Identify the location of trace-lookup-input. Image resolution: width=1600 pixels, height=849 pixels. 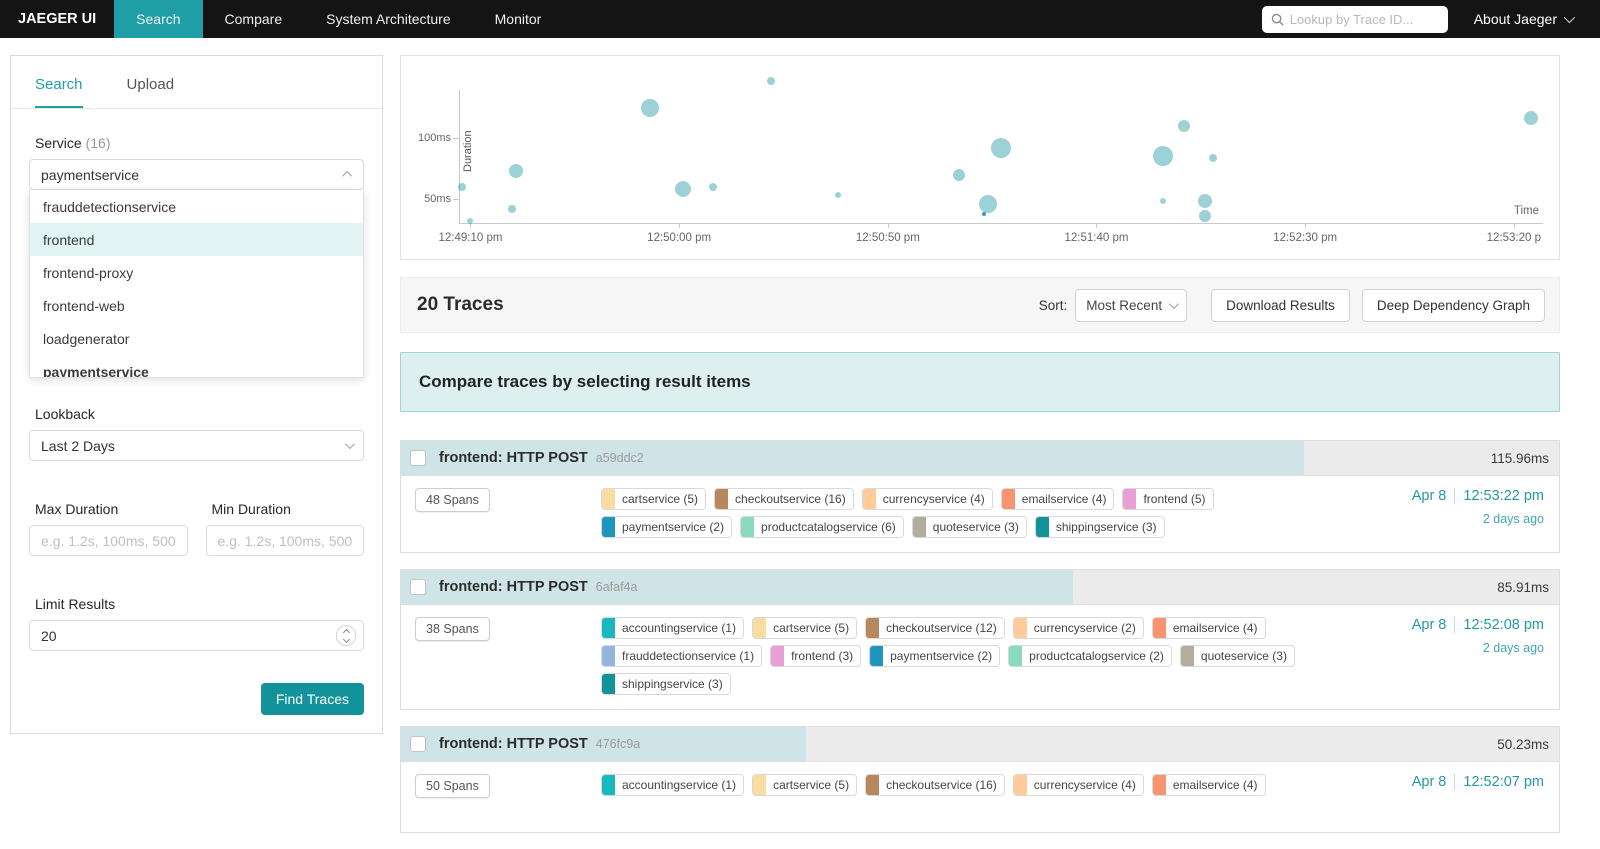
(1364, 19).